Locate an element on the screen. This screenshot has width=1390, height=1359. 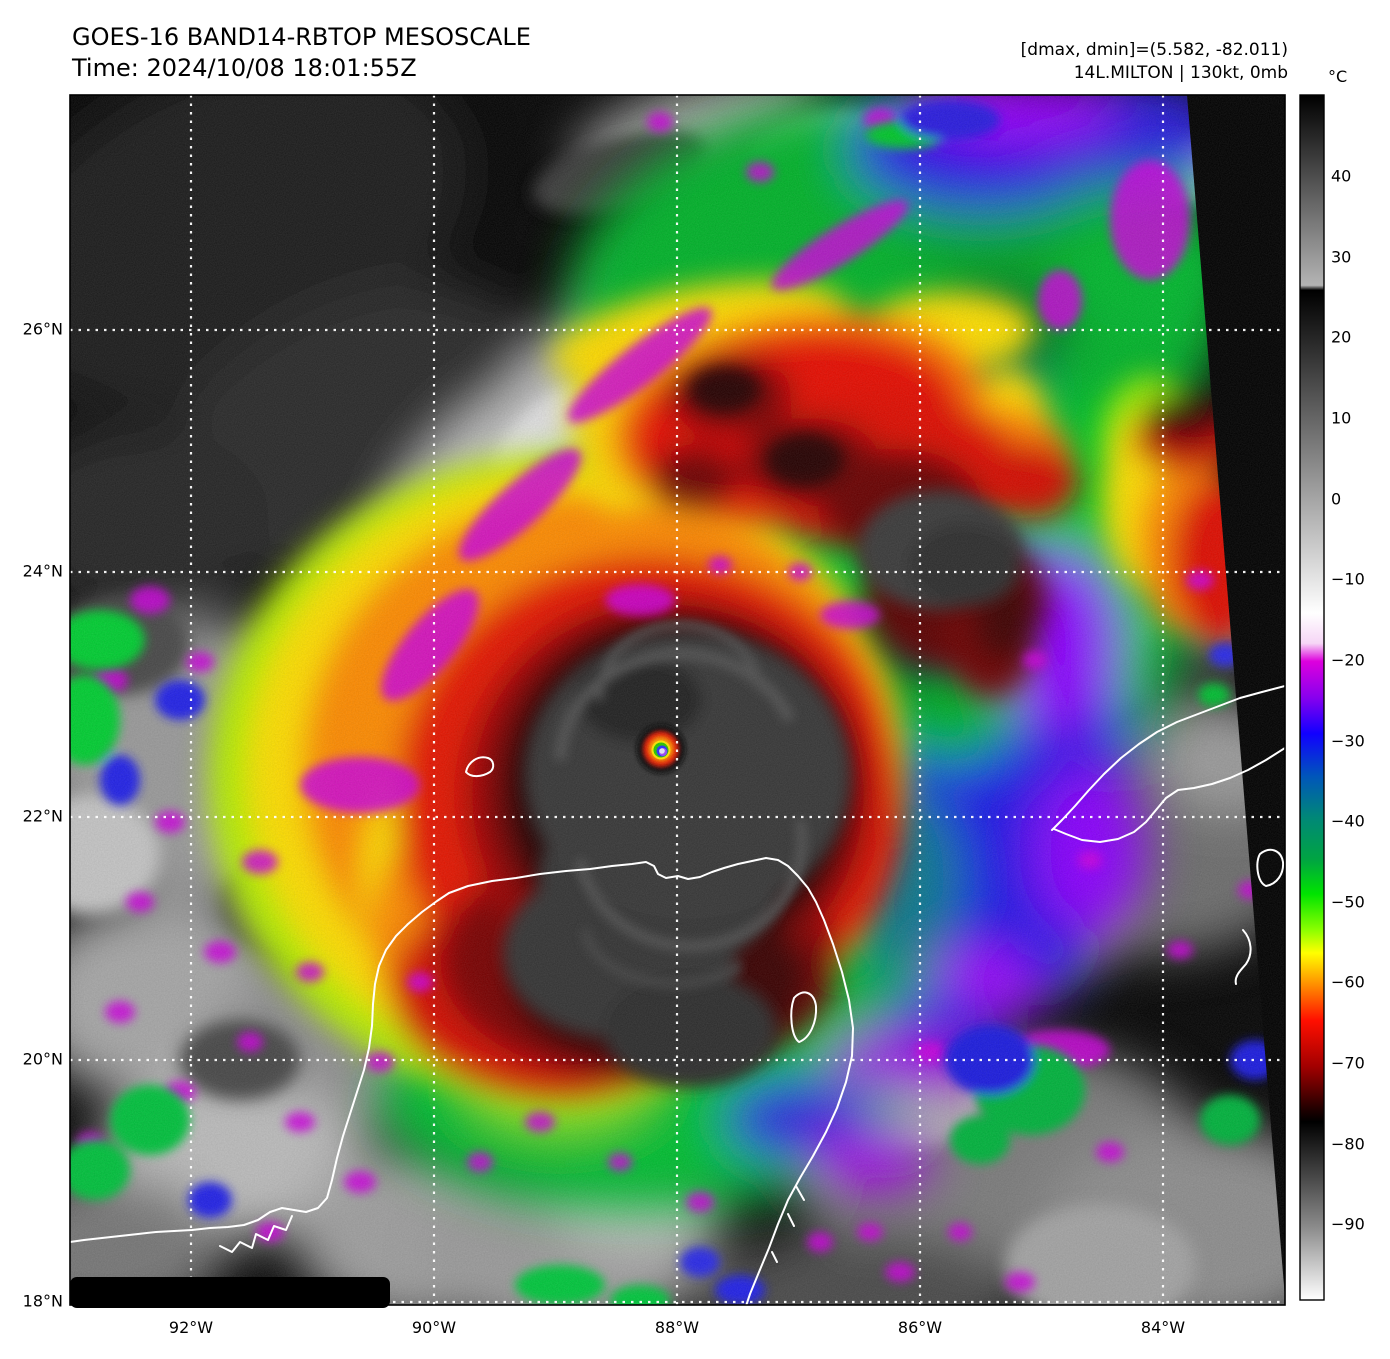
lon-axis: 92°W 90°W 88°W 86°W 84°W is located at coordinates (677, 1327).